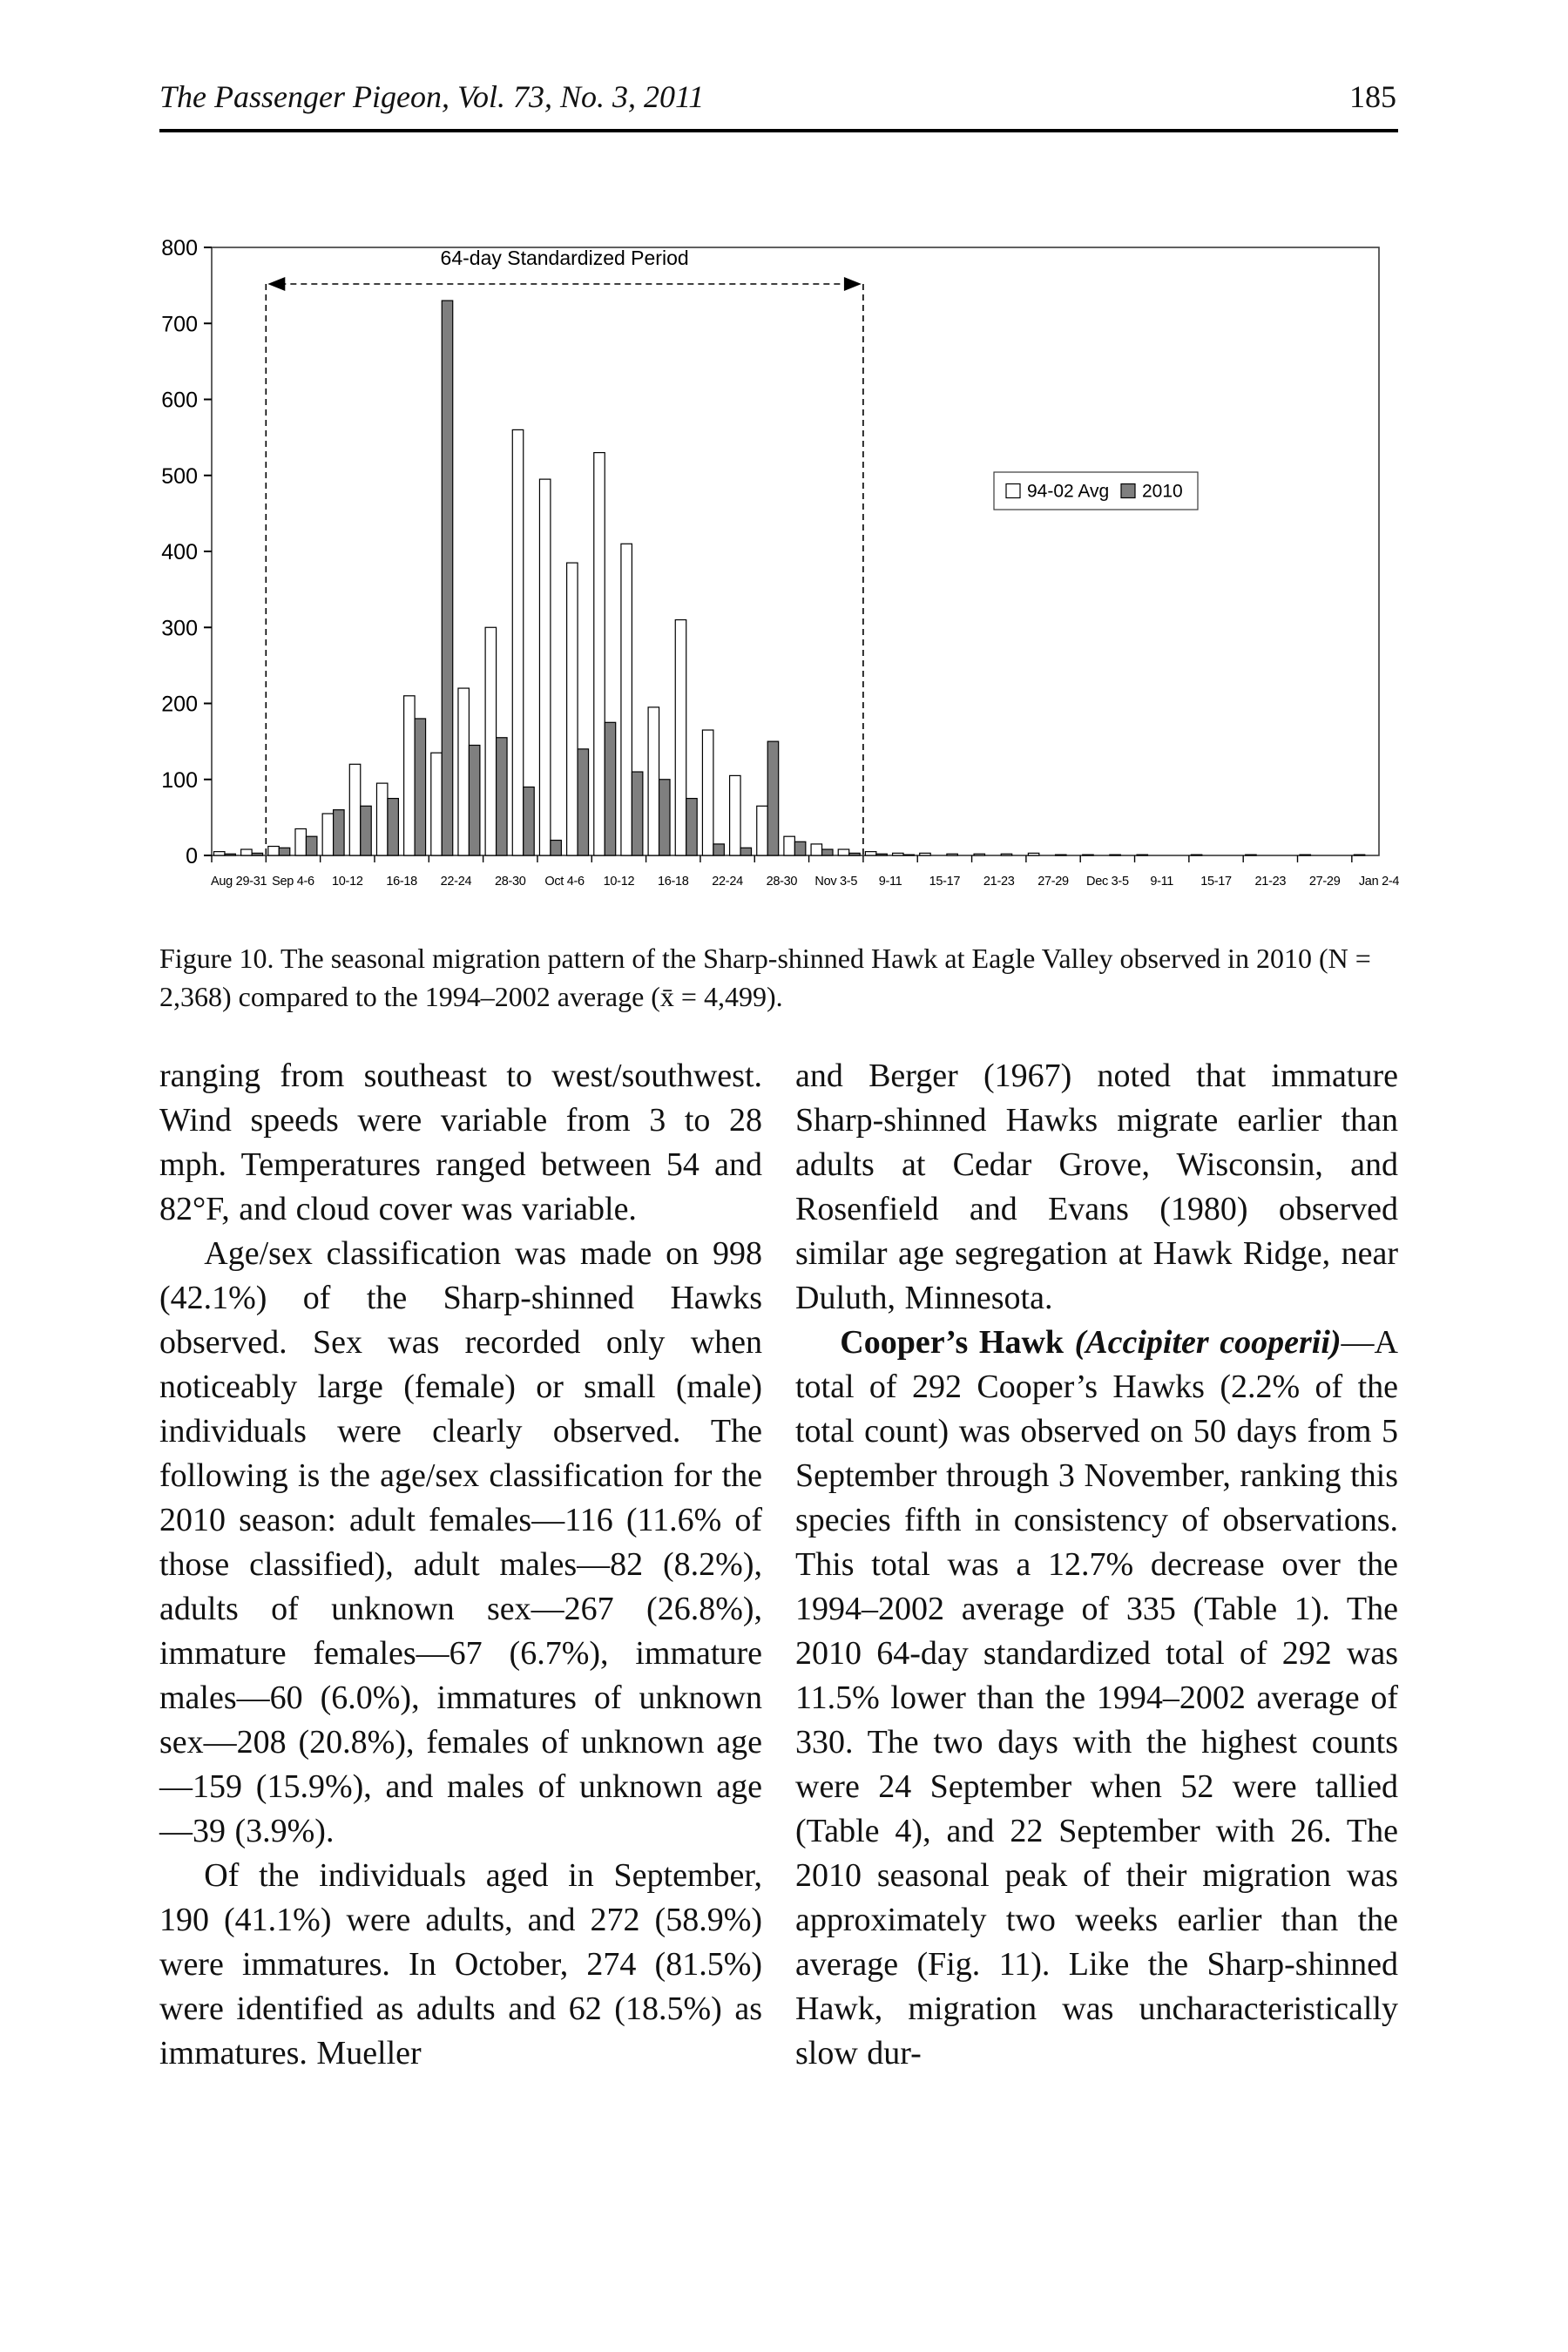 The height and width of the screenshot is (2352, 1568). What do you see at coordinates (179, 705) in the screenshot?
I see `y-tick-label: 200` at bounding box center [179, 705].